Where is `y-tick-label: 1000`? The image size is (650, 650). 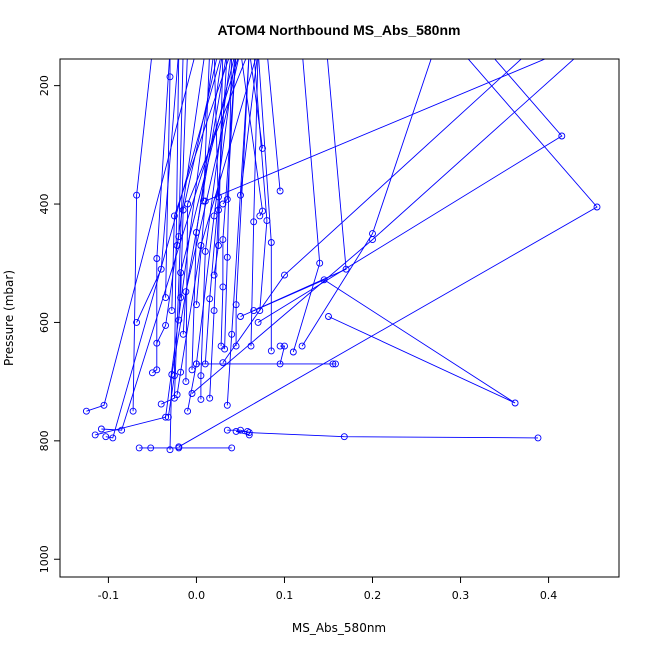 y-tick-label: 1000 is located at coordinates (44, 559).